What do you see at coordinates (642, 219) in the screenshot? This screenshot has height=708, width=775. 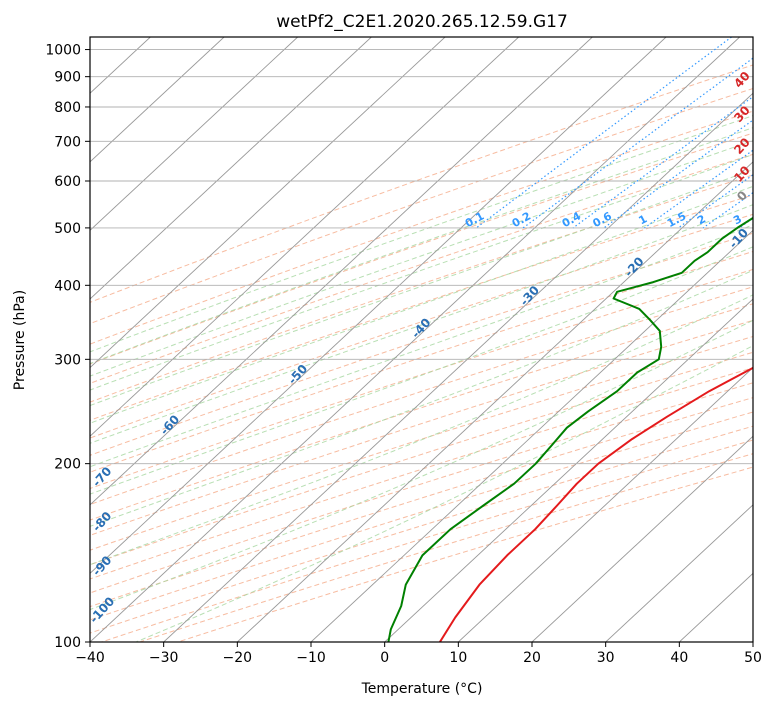 I see `mixing-ratio-label: 1` at bounding box center [642, 219].